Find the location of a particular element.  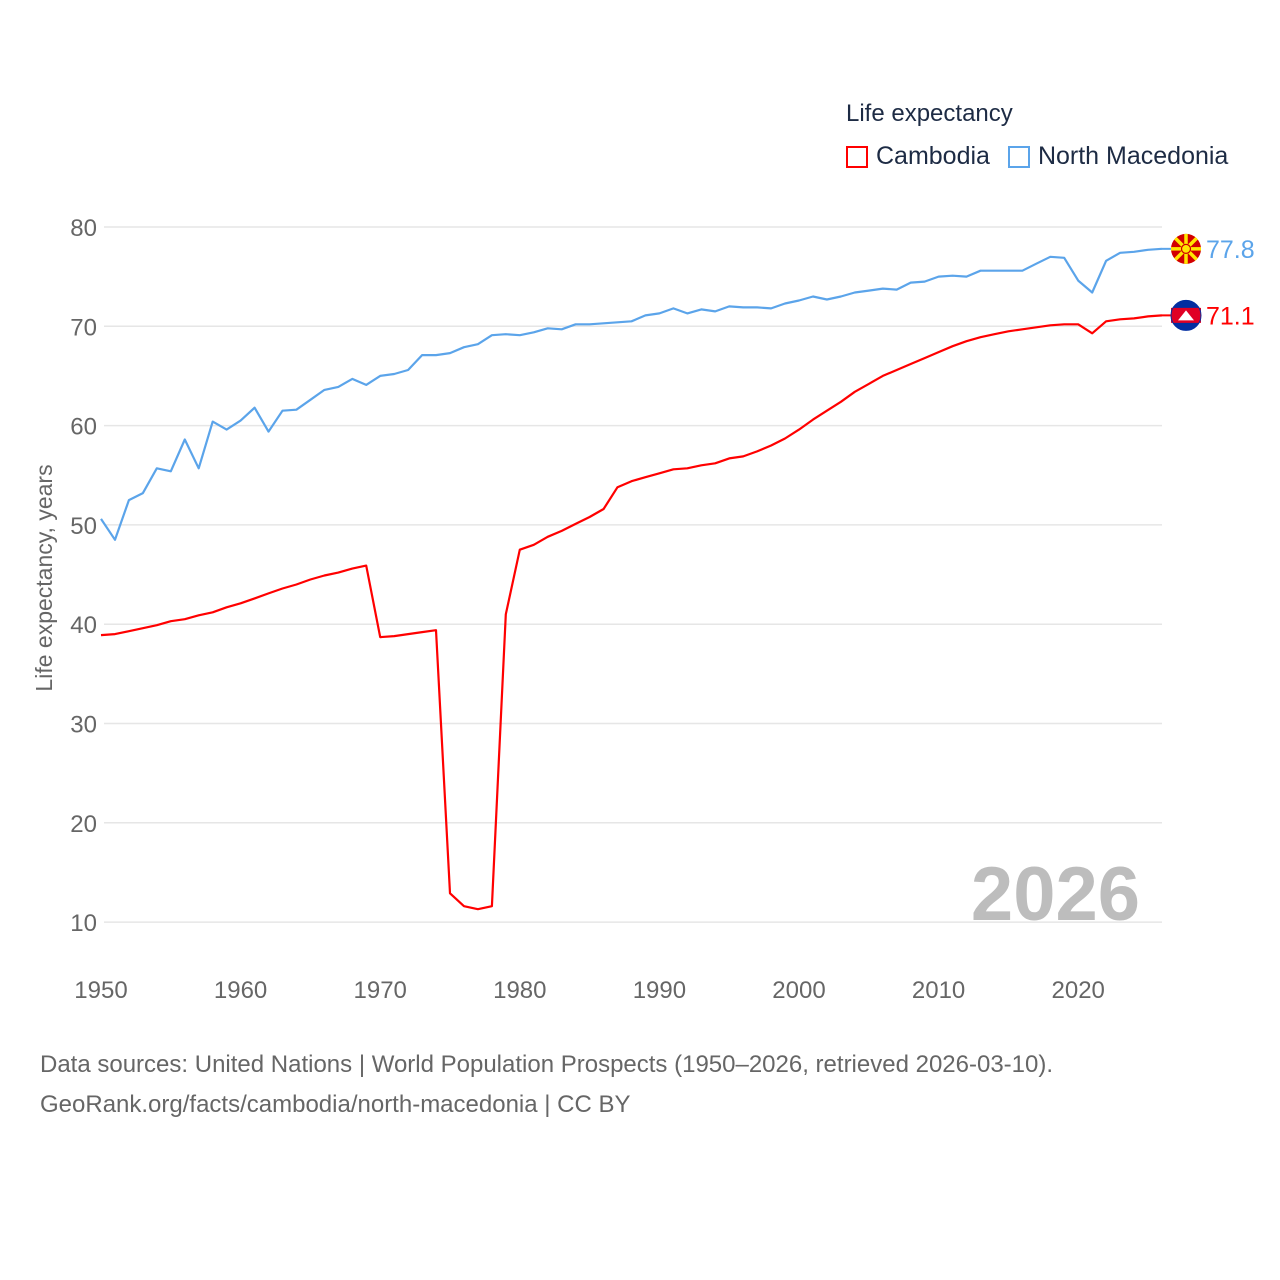

end-value-label: 71.1 is located at coordinates (1230, 316).